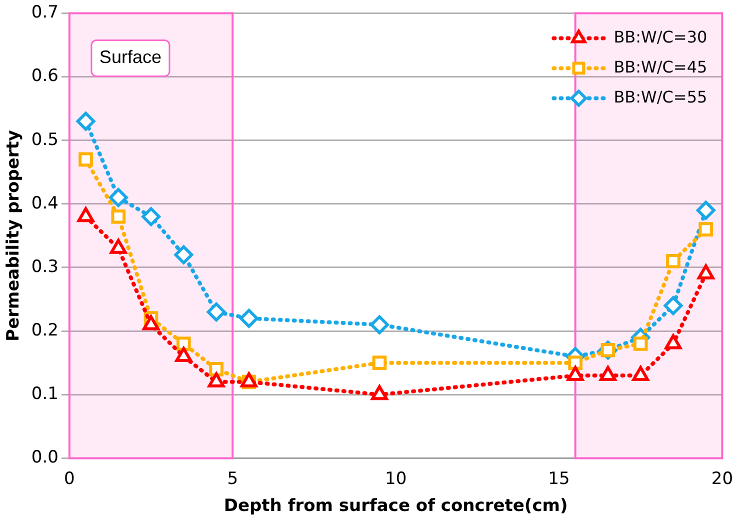 This screenshot has width=736, height=521. What do you see at coordinates (395, 478) in the screenshot?
I see `x-tick-label: 10` at bounding box center [395, 478].